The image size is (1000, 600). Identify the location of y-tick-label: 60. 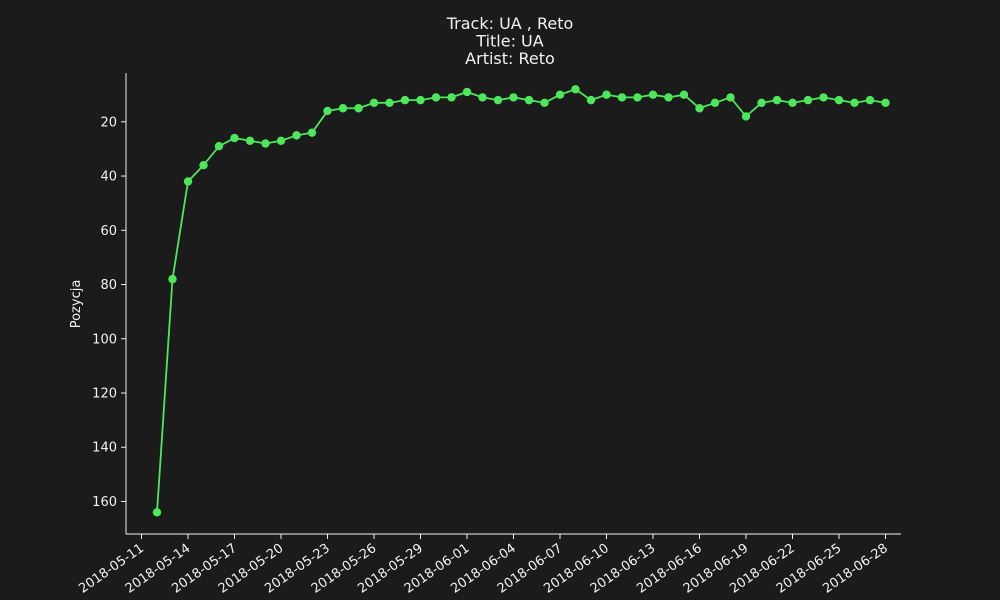
(108, 231).